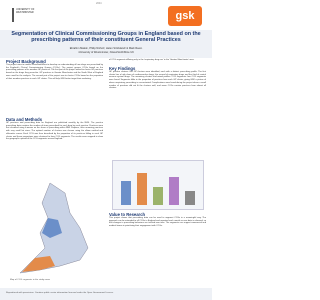 This screenshot has height=300, width=320. I want to click on section-heading: Data and Methods, so click(24, 119).